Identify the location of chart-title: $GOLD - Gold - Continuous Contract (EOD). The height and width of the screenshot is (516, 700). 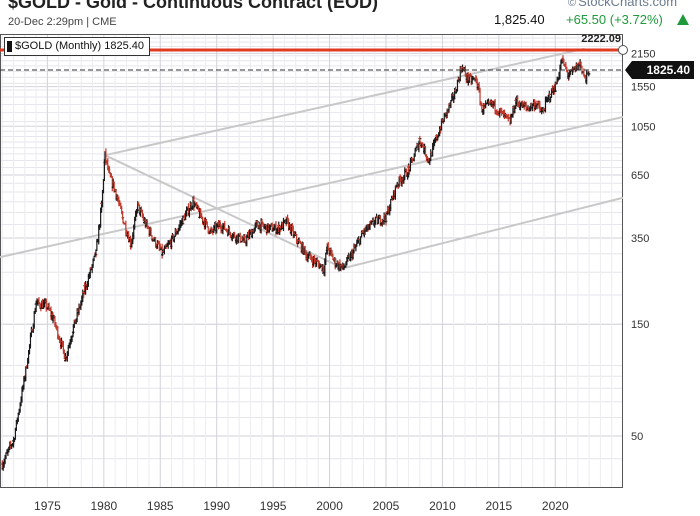
(193, 6).